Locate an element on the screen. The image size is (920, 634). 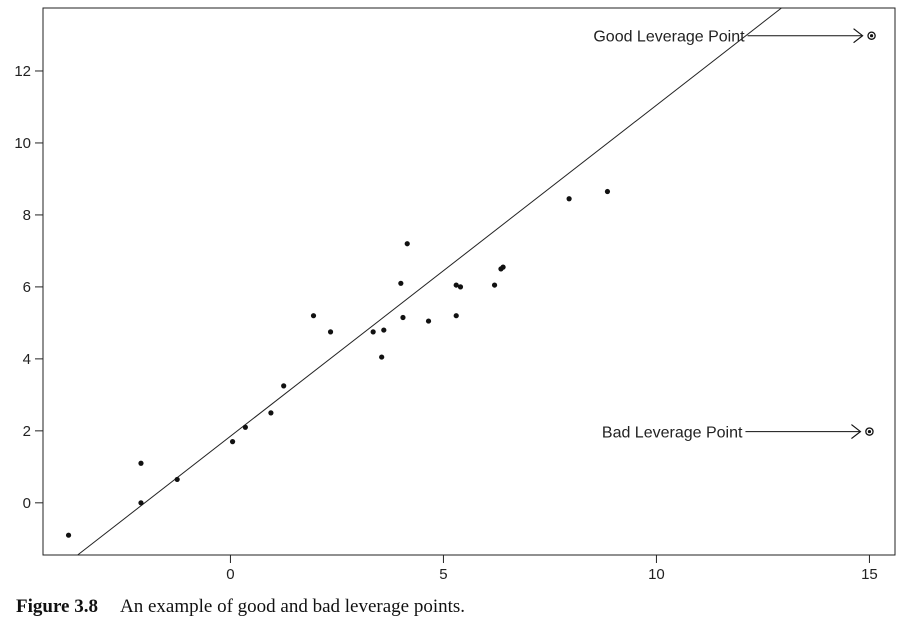
bad-leverage-point is located at coordinates (869, 431).